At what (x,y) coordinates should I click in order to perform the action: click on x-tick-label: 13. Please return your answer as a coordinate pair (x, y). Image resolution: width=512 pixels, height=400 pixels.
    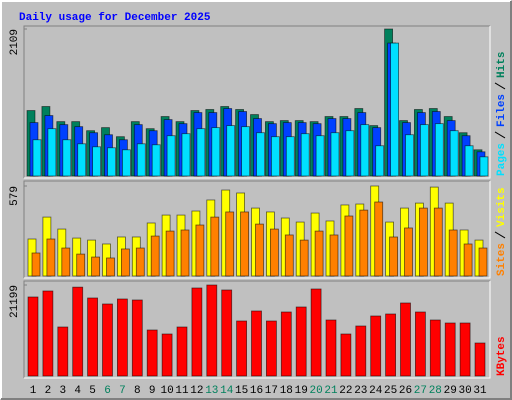
    Looking at the image, I should click on (211, 391).